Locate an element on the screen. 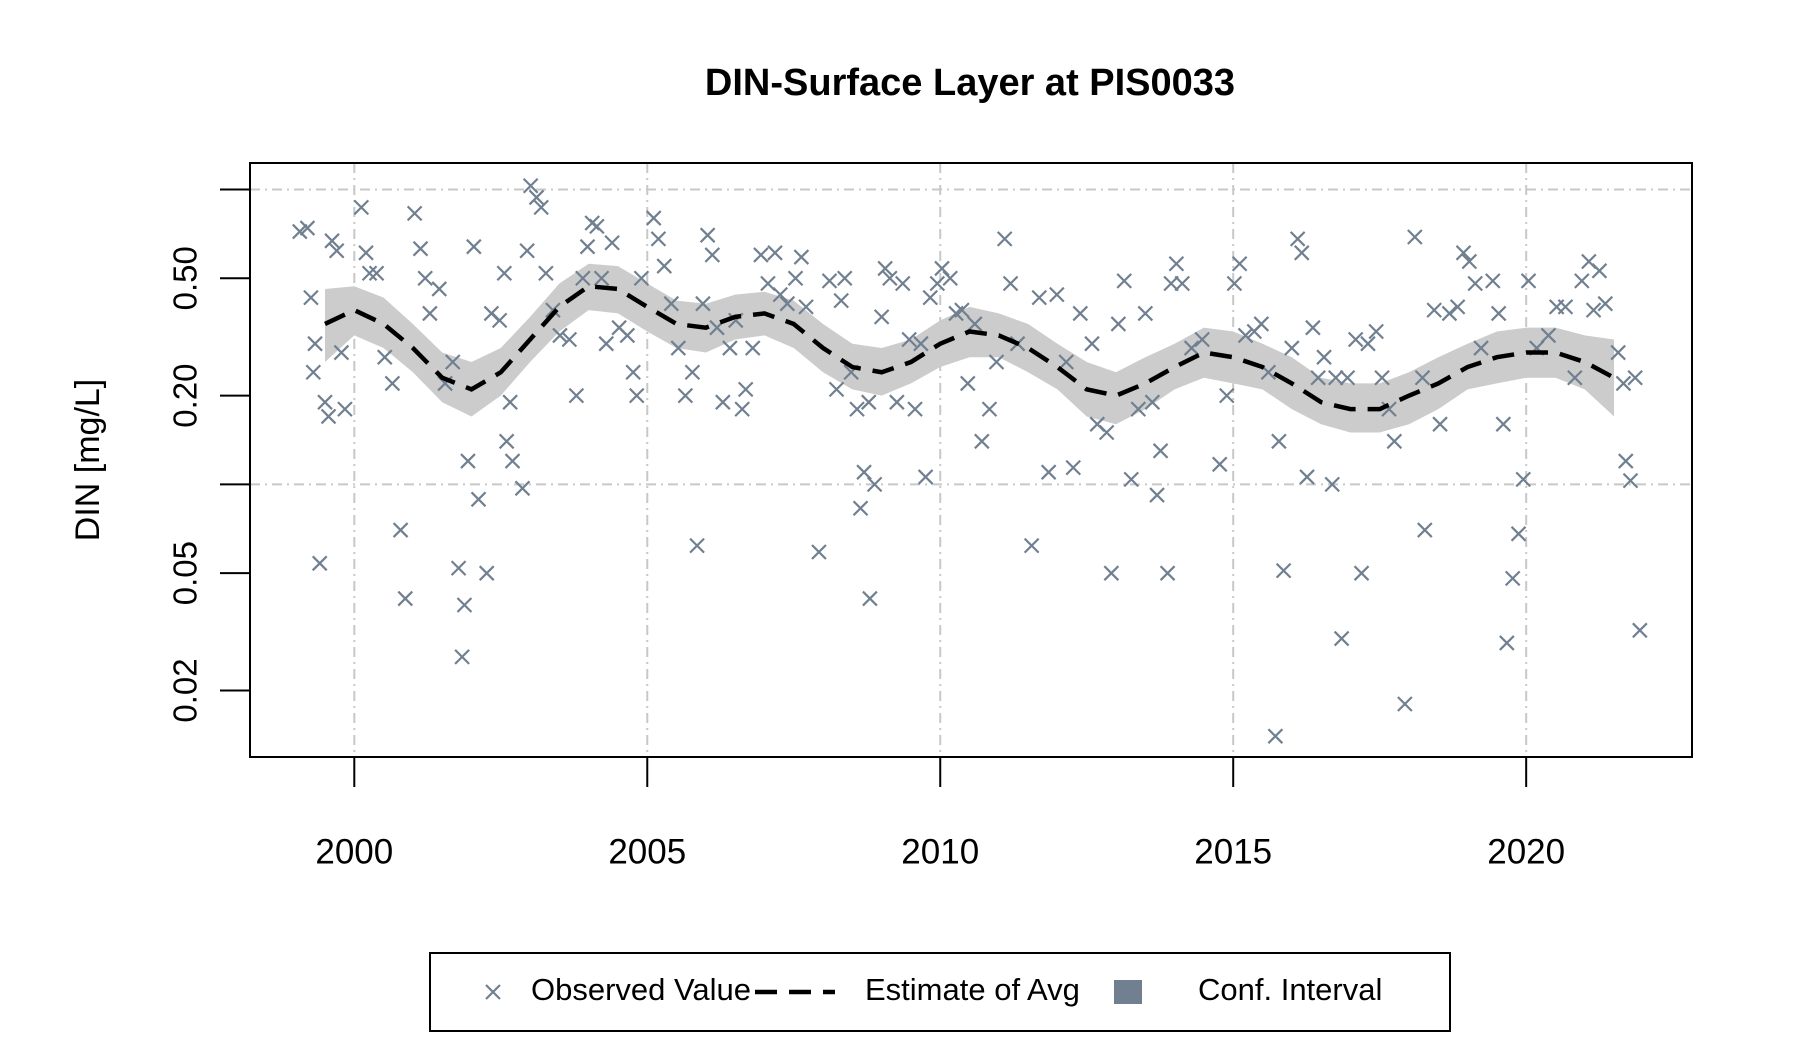 This screenshot has width=1800, height=1055. legend-symbol is located at coordinates (493, 992).